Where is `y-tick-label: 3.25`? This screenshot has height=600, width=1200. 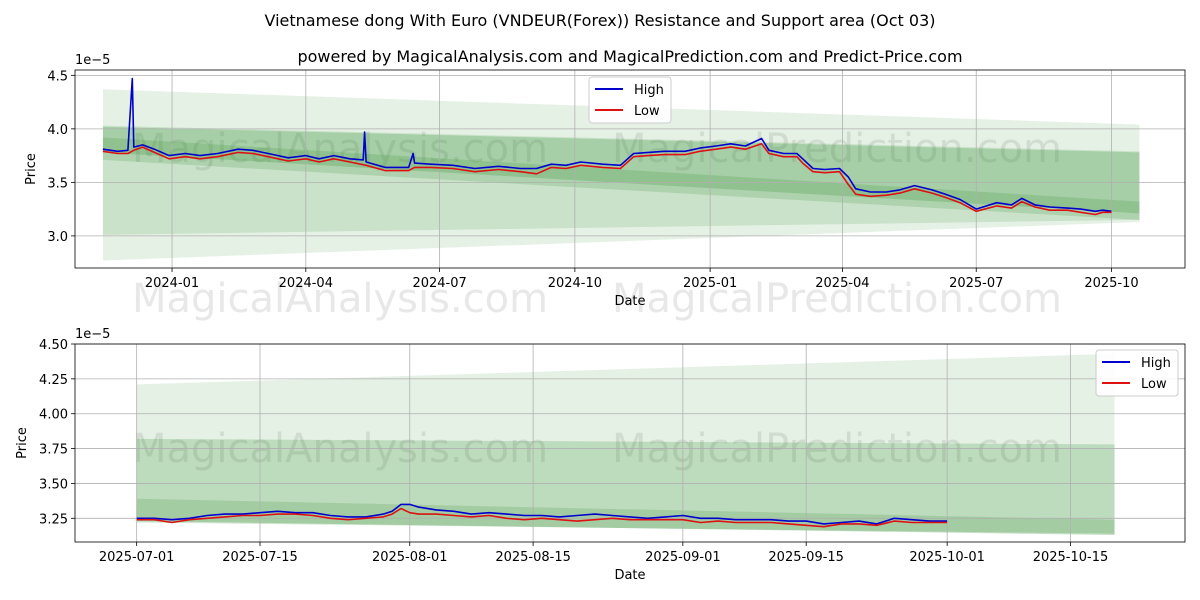 y-tick-label: 3.25 is located at coordinates (53, 519).